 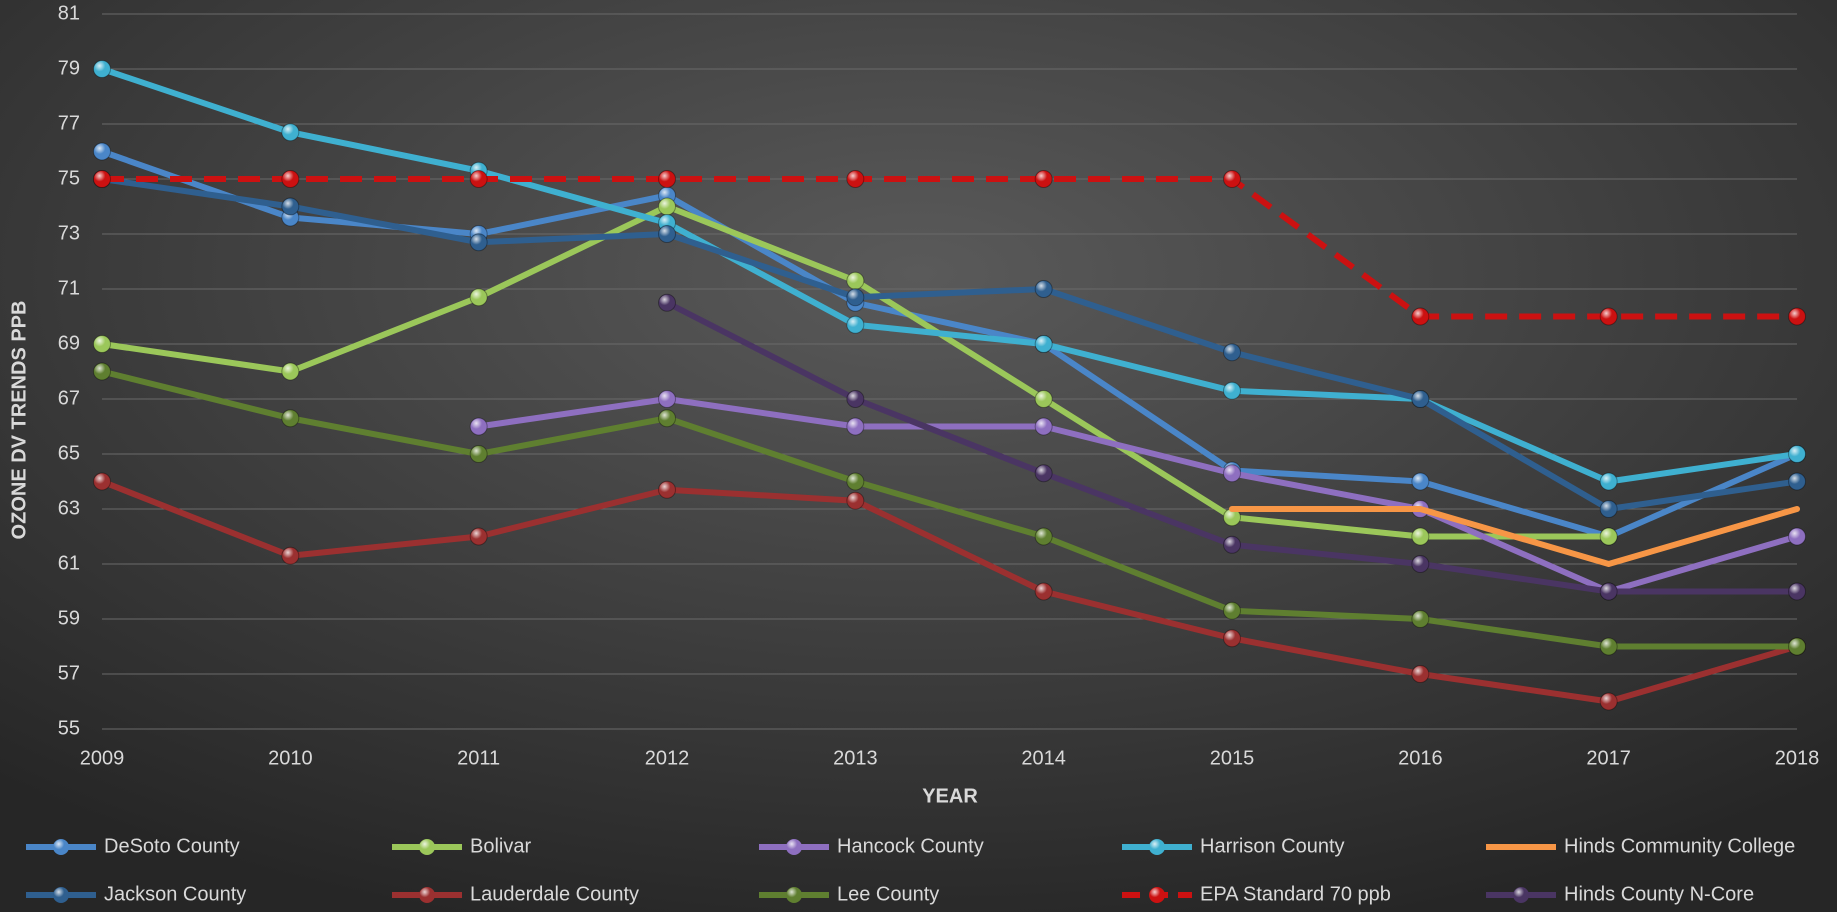 What do you see at coordinates (175, 894) in the screenshot?
I see `legend-label: Jackson County` at bounding box center [175, 894].